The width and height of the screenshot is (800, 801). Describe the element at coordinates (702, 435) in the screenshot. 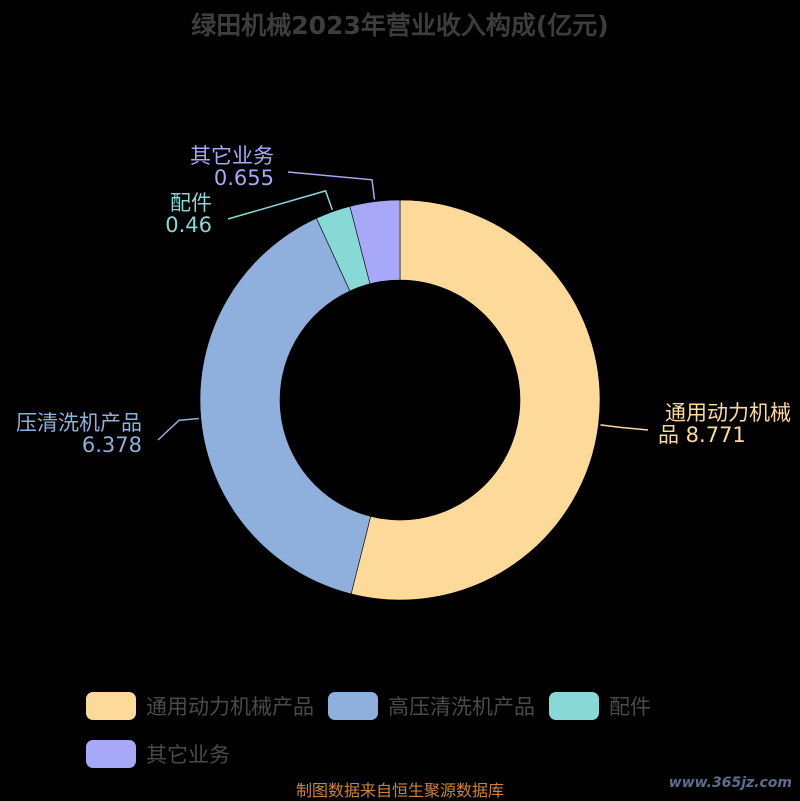

I see `slice-label-line: 品 8.771` at that location.